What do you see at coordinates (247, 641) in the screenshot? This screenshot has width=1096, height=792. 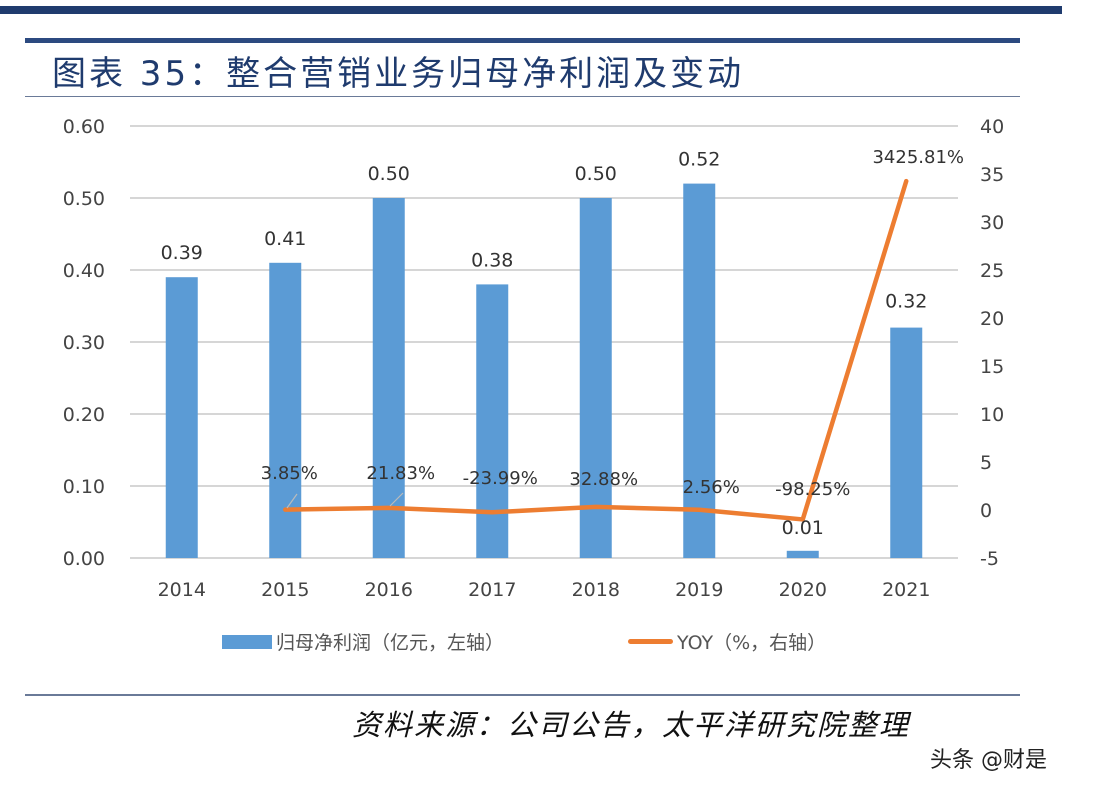 I see `legend-bar-swatch` at bounding box center [247, 641].